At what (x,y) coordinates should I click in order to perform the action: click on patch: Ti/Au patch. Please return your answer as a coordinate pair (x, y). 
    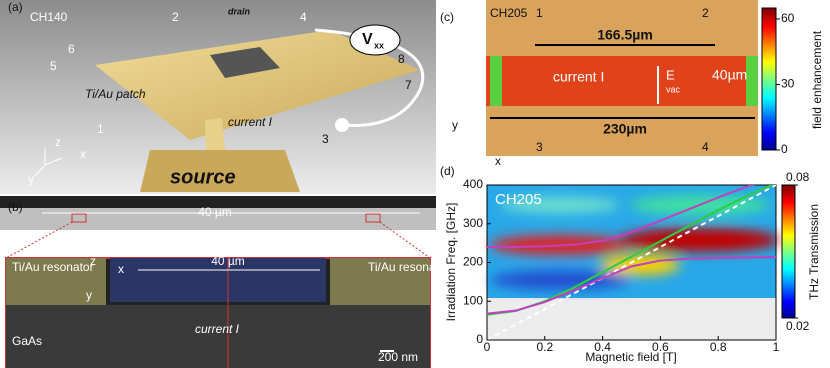
    Looking at the image, I should click on (115, 94).